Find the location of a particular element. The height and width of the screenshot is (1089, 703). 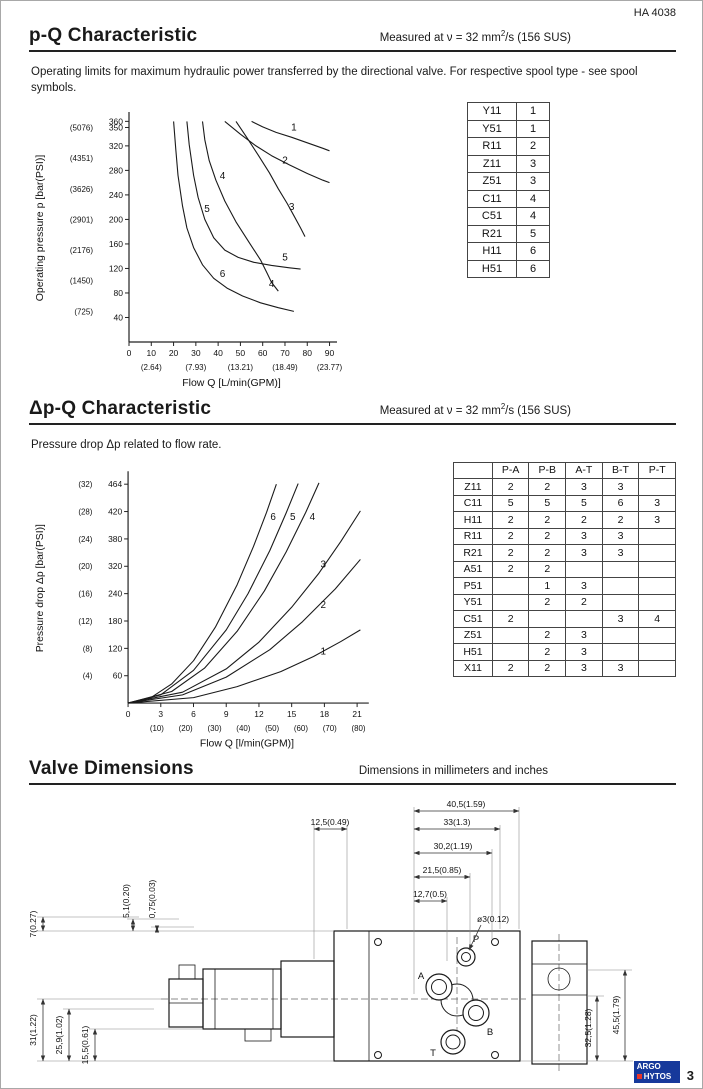

y-tick-secondary-label: (16) is located at coordinates (85, 593).